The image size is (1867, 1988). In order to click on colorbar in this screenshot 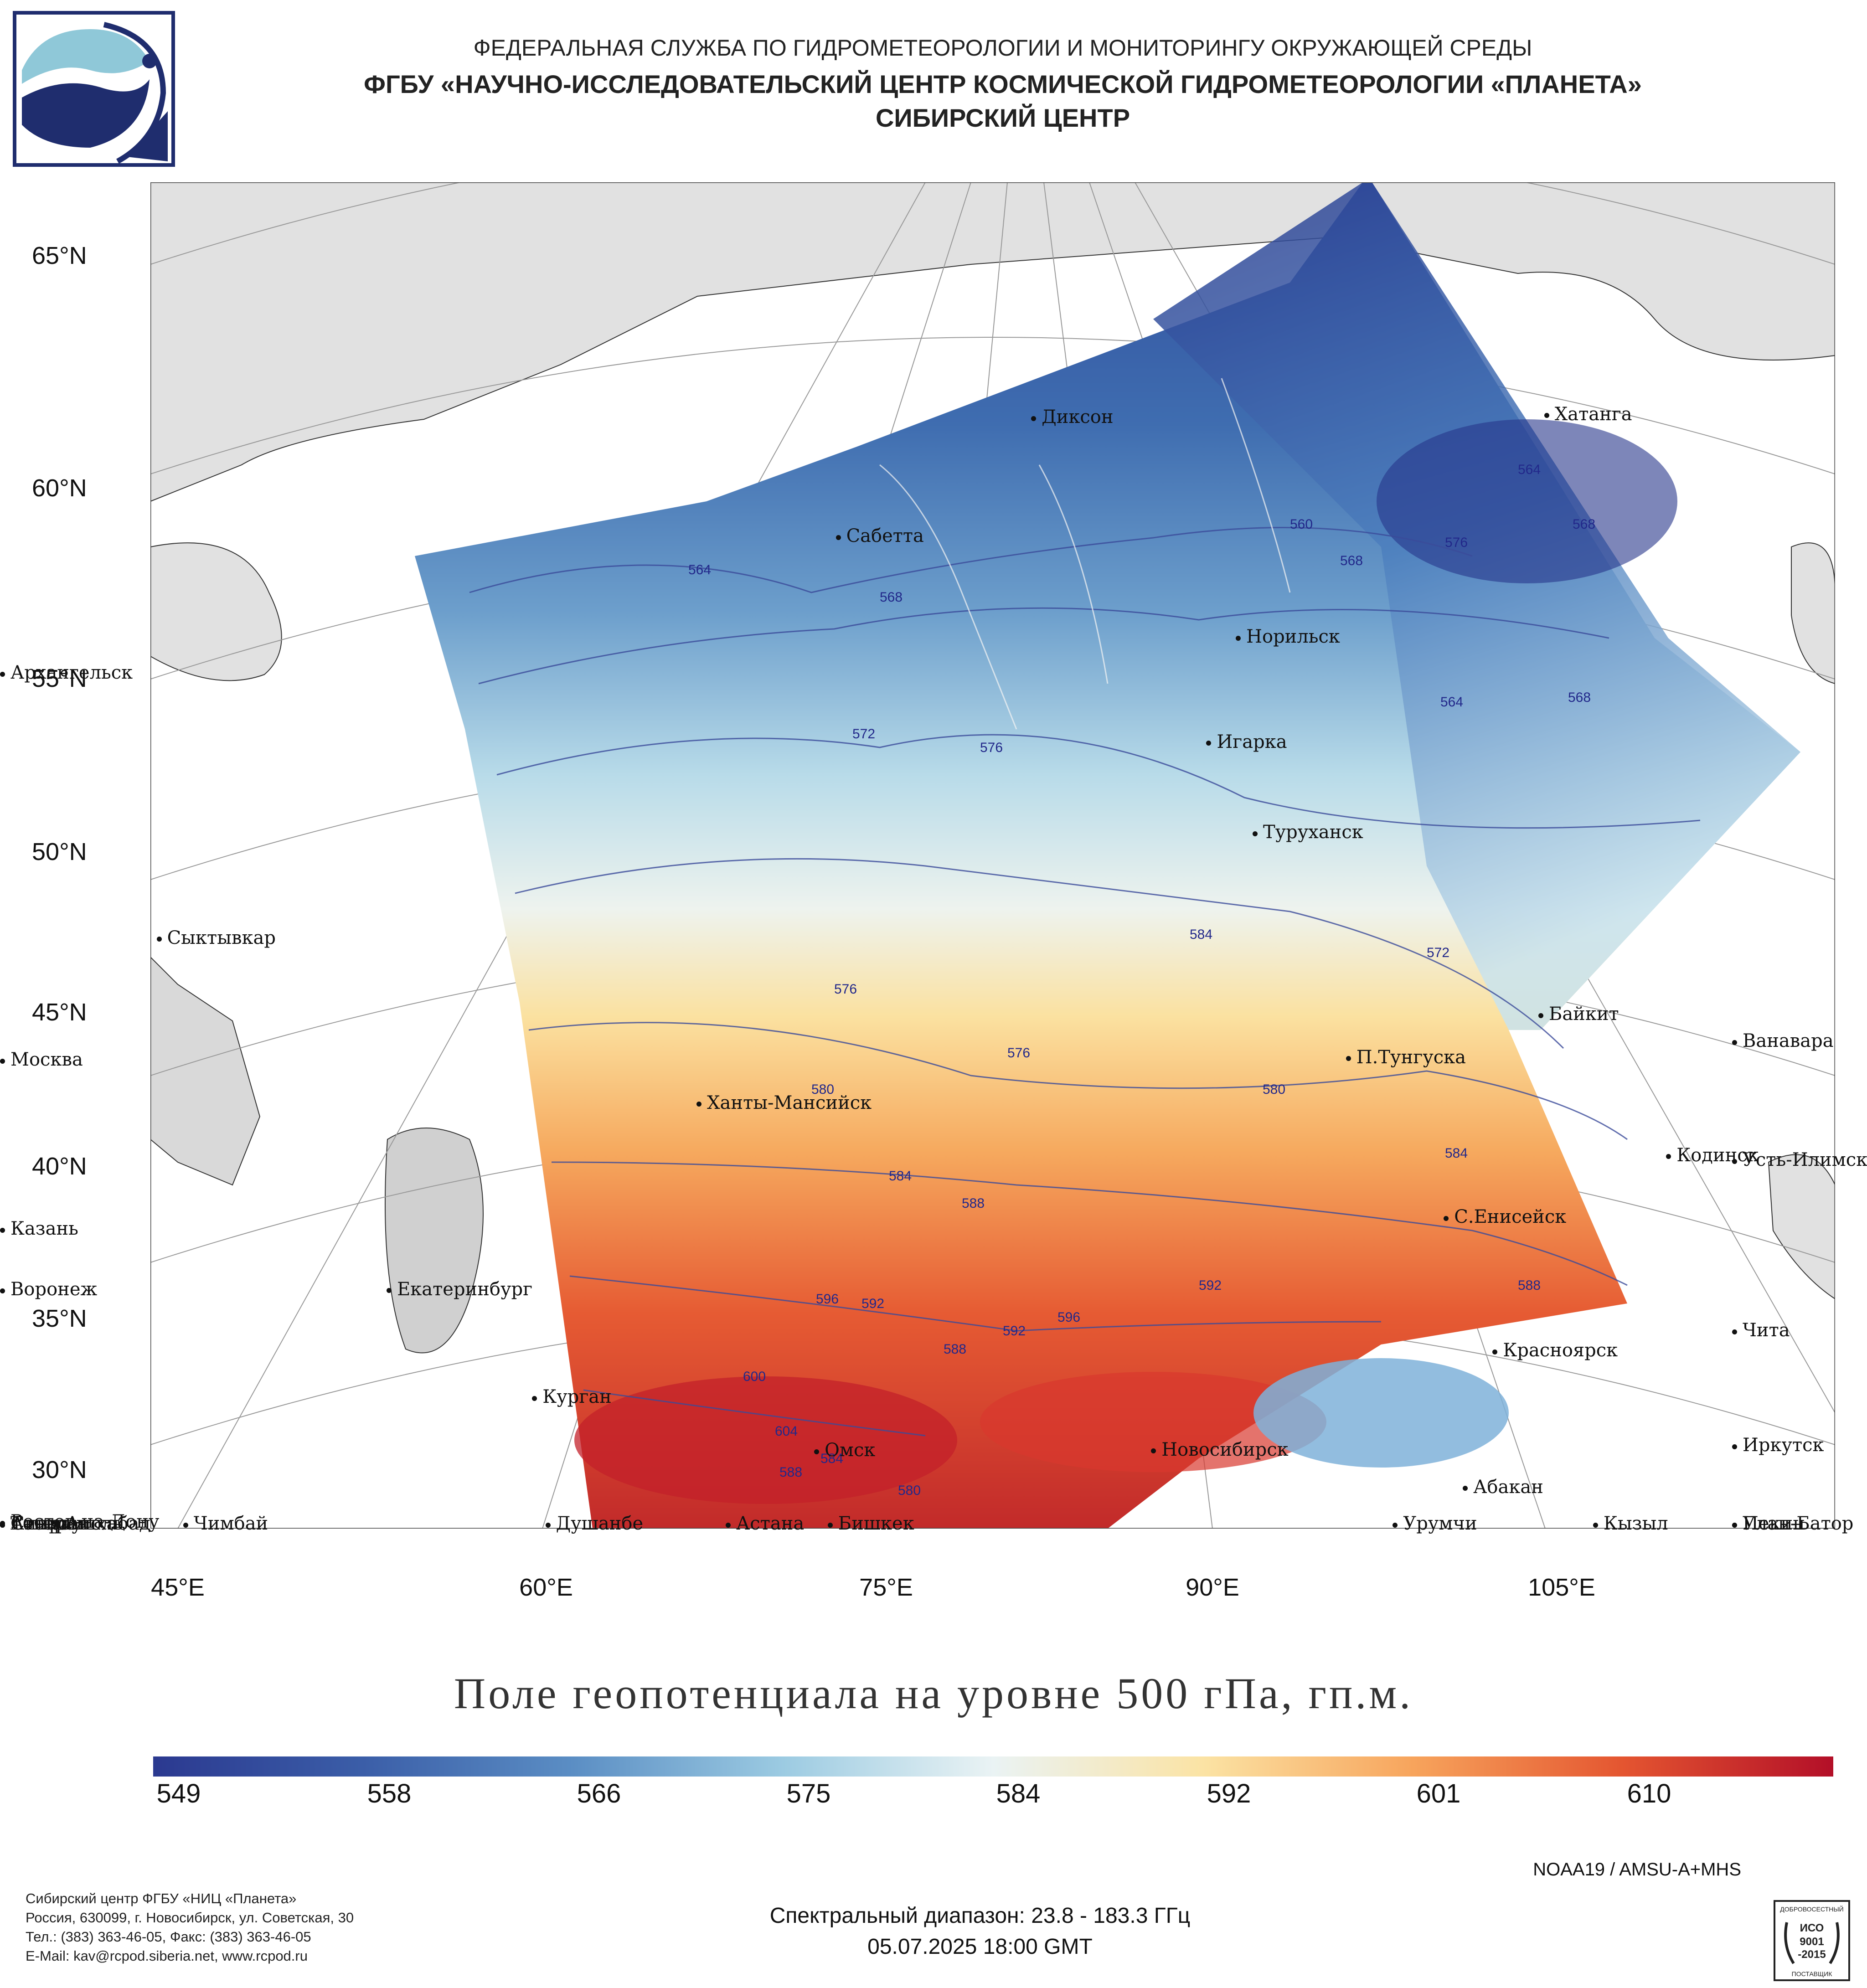, I will do `click(993, 1767)`.